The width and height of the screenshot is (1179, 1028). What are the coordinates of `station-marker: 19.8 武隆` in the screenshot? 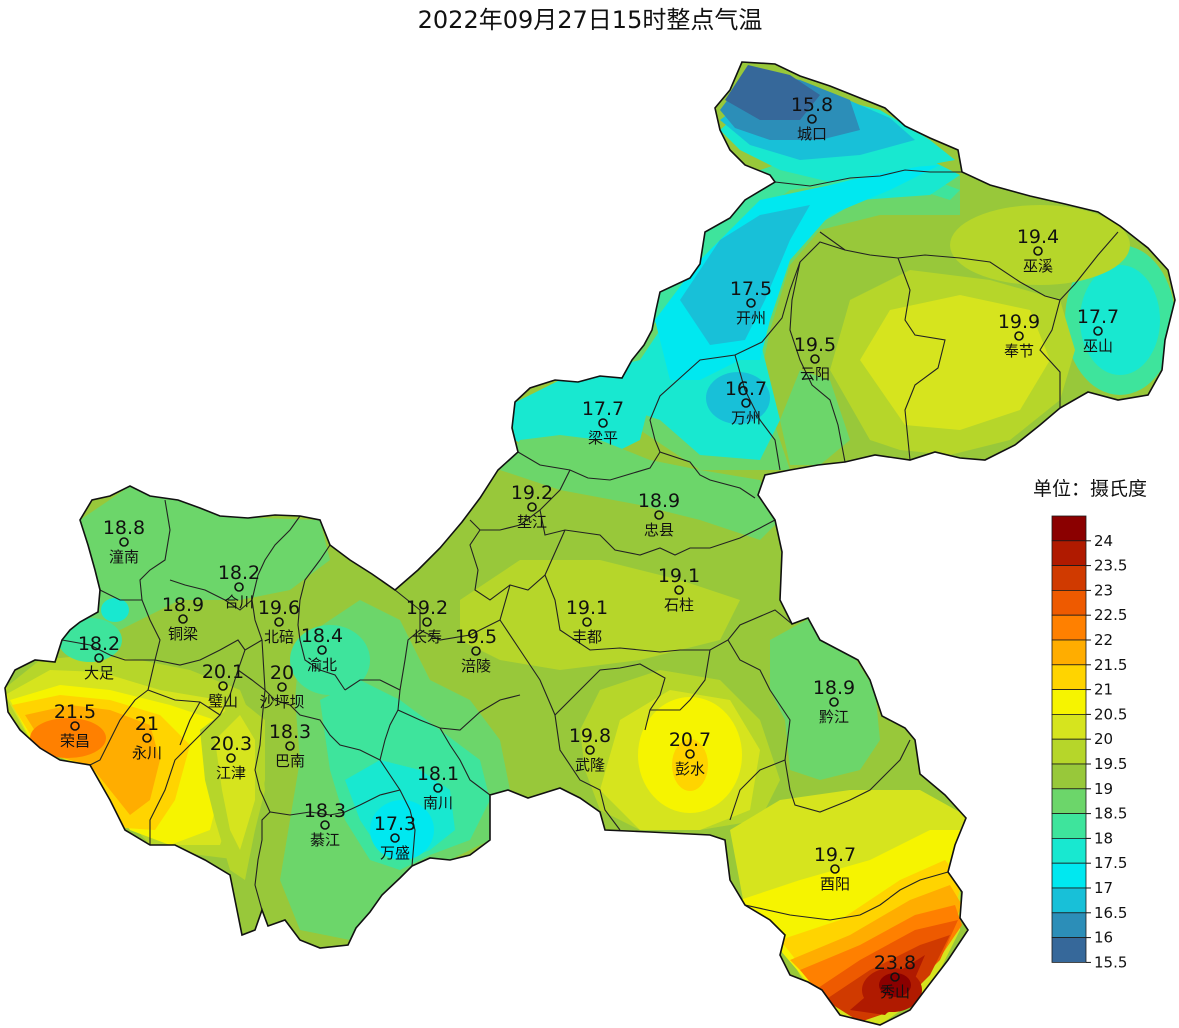 It's located at (590, 749).